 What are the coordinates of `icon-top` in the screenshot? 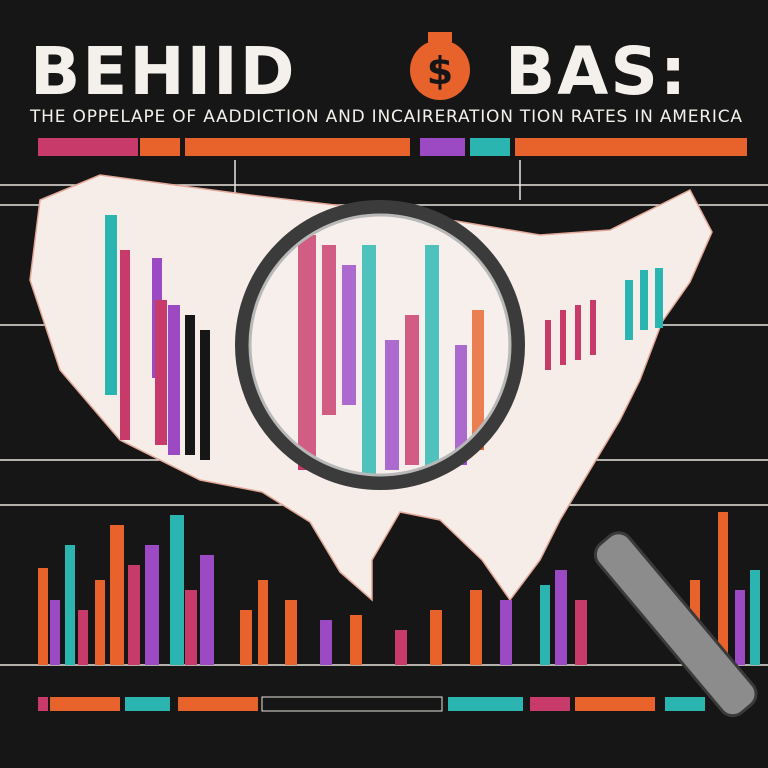 It's located at (440, 37).